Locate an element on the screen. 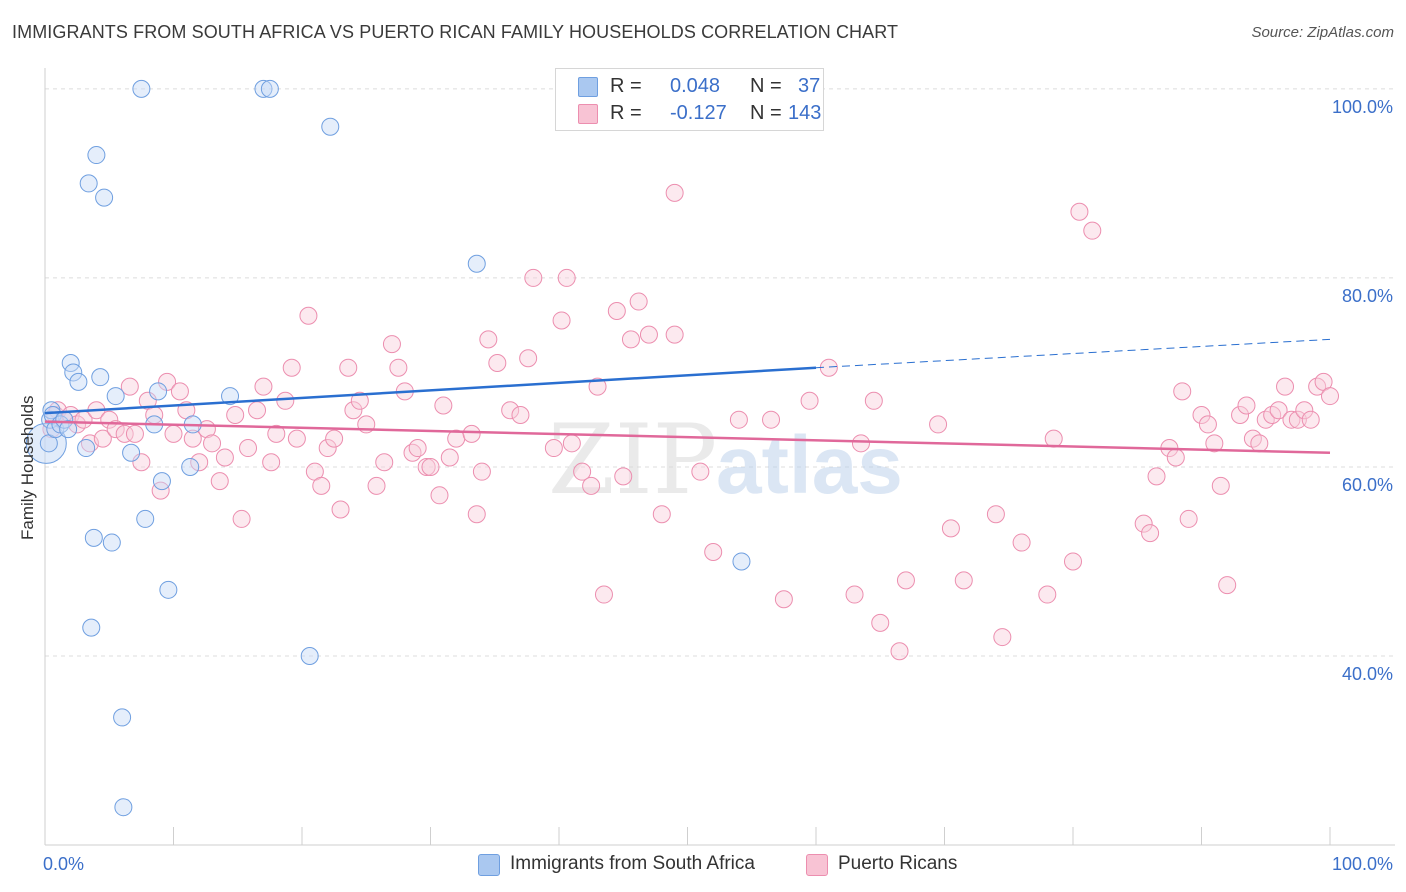 This screenshot has width=1406, height=892. correlation-legend: R = 0.048 N = 37 R = -0.127 N = 143 is located at coordinates (689, 99).